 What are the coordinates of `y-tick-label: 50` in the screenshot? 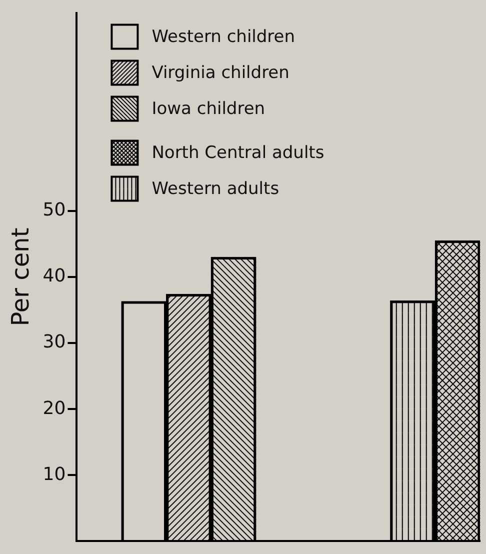 It's located at (54, 210).